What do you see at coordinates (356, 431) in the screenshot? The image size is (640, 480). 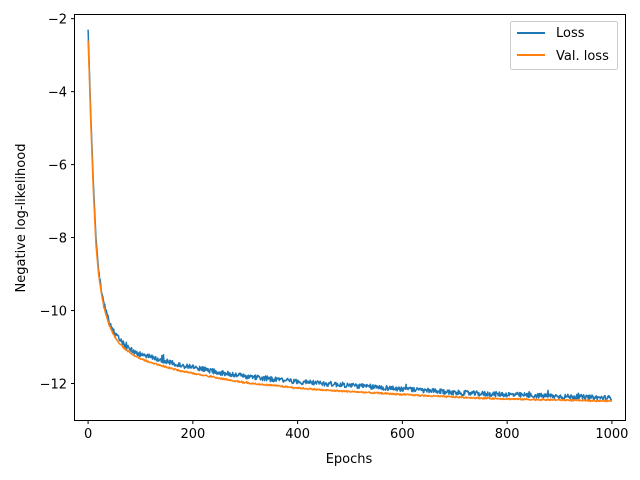 I see `x-axis-ticks: 0 200 400 600 800 1000` at bounding box center [356, 431].